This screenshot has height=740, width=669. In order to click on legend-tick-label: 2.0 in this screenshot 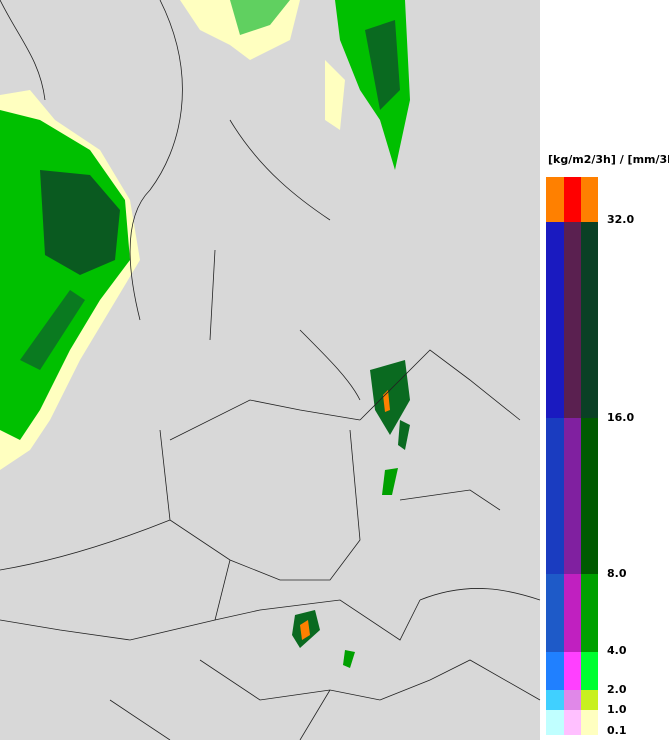, I will do `click(617, 689)`.